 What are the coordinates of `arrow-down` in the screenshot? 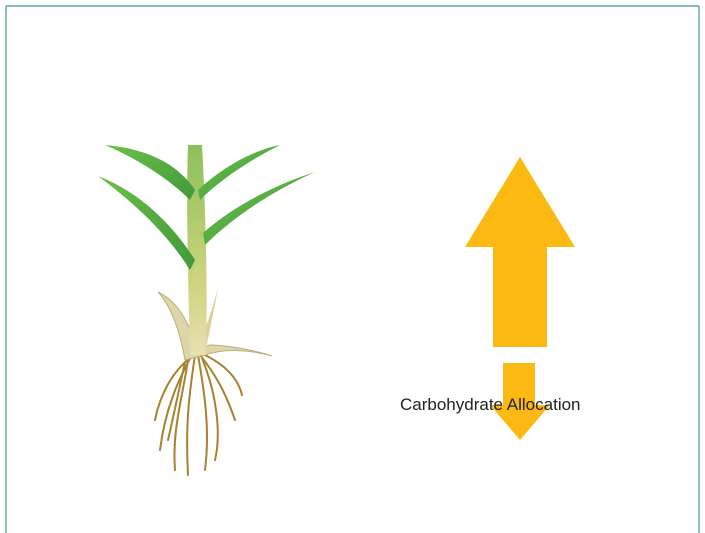 It's located at (520, 401).